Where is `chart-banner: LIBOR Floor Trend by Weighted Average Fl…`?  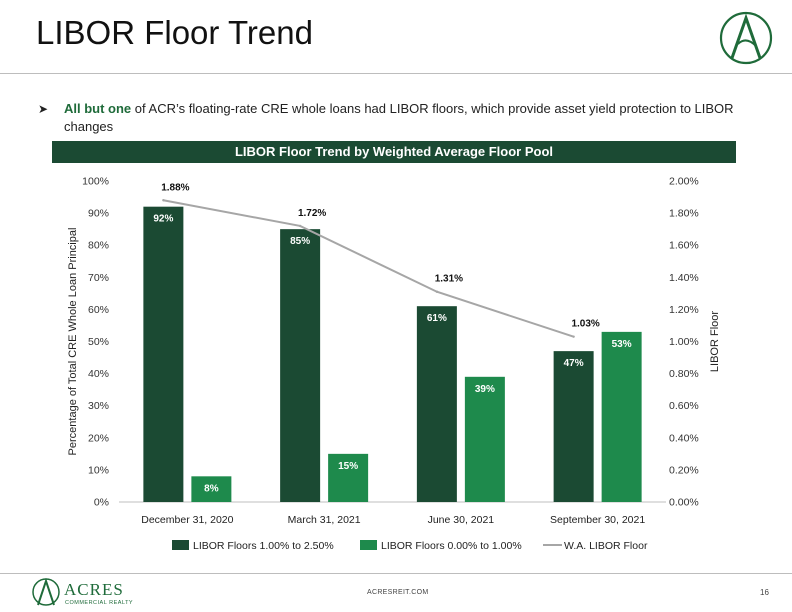
chart-banner: LIBOR Floor Trend by Weighted Average Fl… is located at coordinates (394, 152).